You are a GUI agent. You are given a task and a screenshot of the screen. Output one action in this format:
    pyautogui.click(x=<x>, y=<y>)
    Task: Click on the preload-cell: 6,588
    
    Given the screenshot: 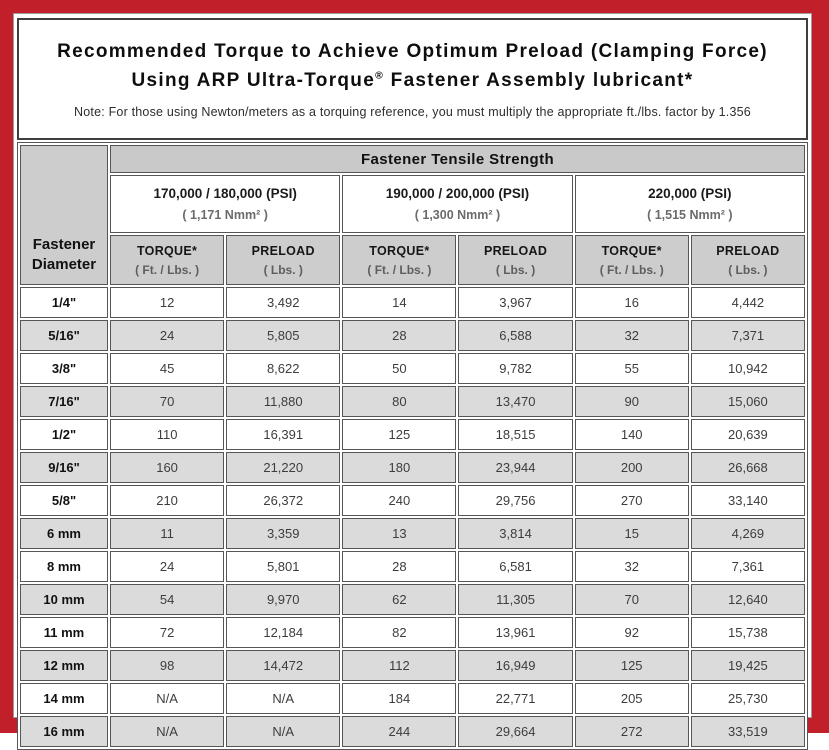 What is the action you would take?
    pyautogui.click(x=515, y=335)
    